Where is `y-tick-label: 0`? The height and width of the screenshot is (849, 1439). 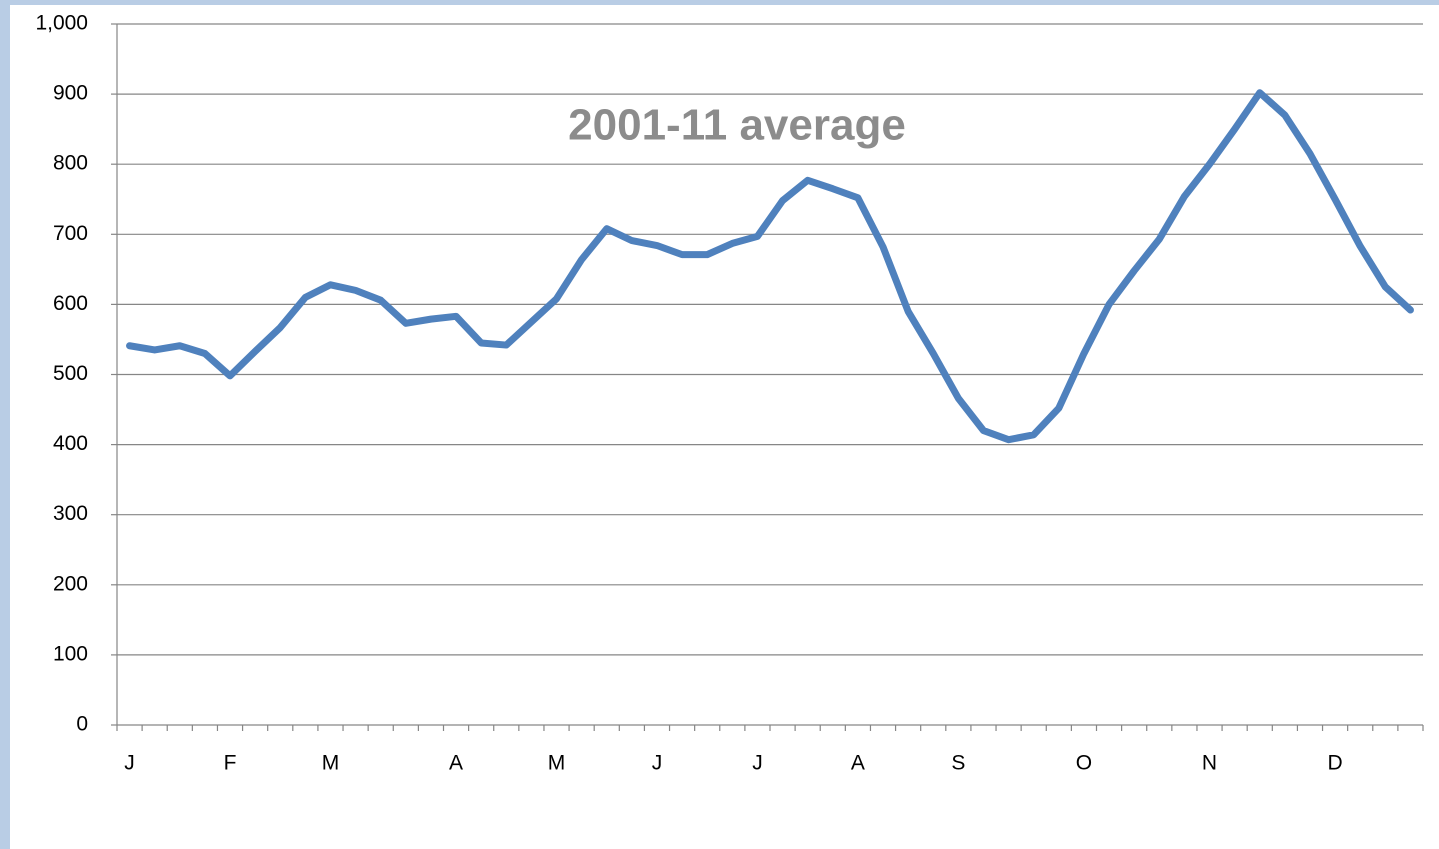
y-tick-label: 0 is located at coordinates (82, 724).